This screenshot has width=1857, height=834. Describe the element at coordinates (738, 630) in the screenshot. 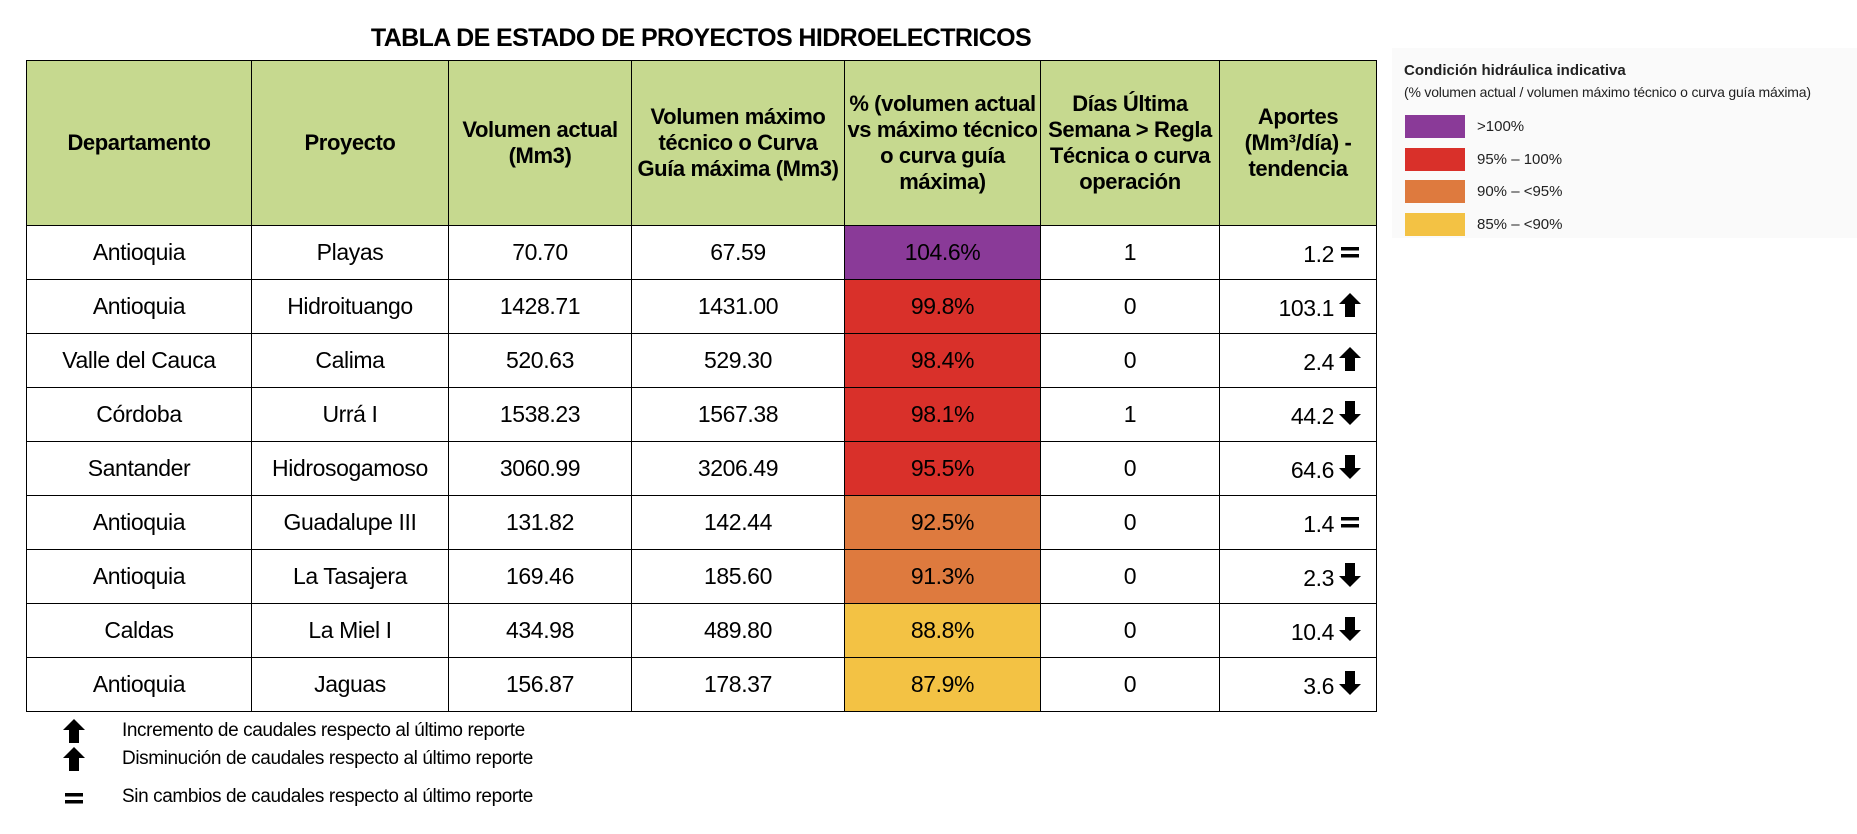

I see `cell: 489.80` at that location.